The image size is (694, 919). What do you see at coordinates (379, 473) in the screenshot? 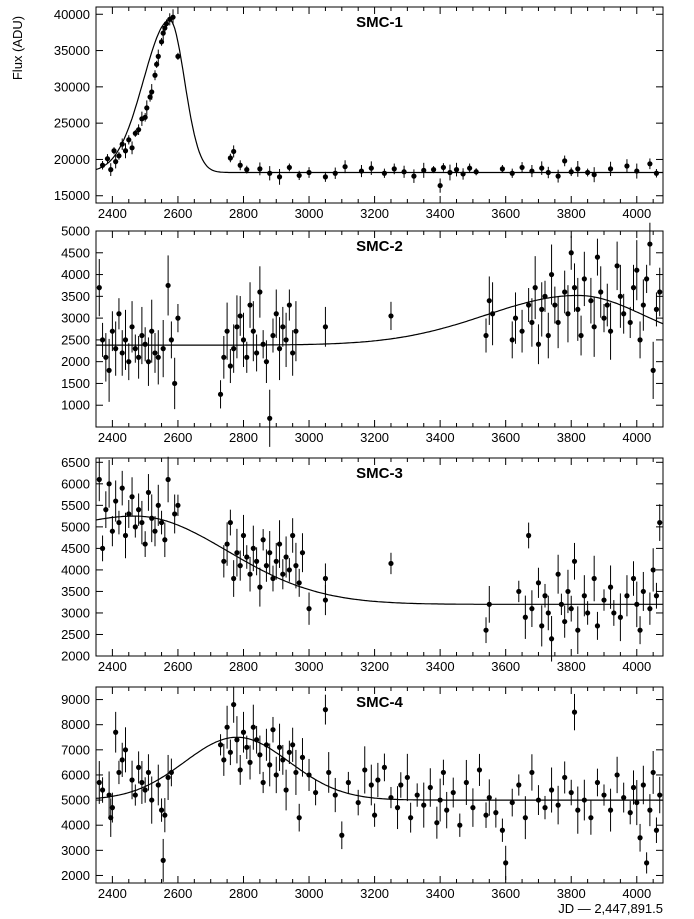
I see `panel-title: SMC-3` at bounding box center [379, 473].